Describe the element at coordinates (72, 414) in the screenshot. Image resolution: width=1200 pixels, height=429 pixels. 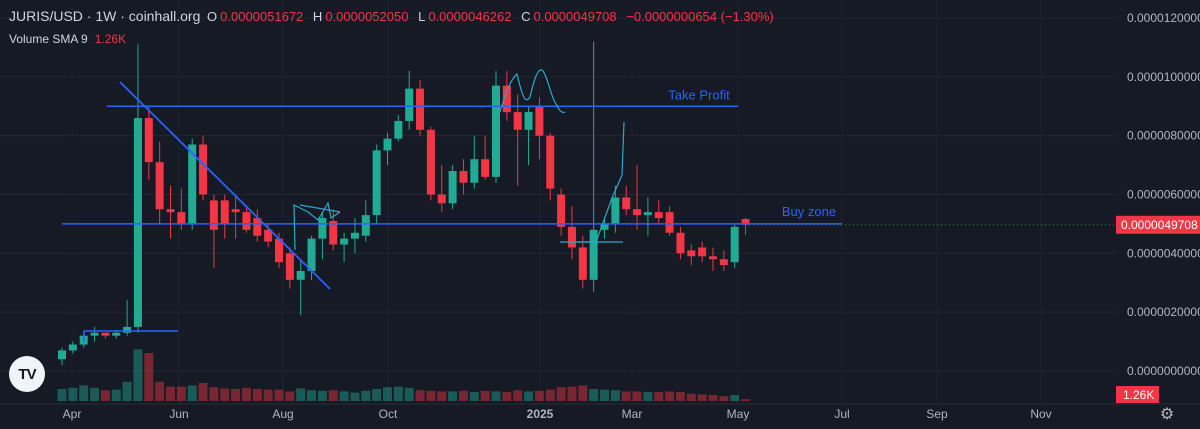
I see `x-tick-label: Apr` at that location.